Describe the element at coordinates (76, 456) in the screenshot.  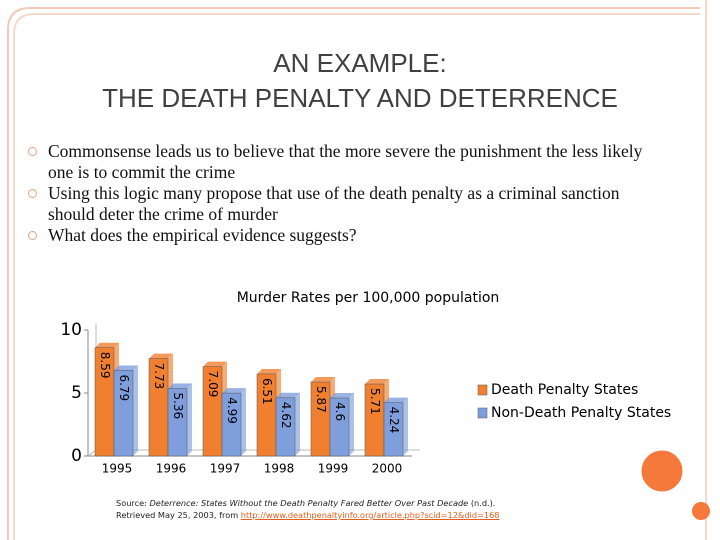
I see `y-tick-label: 0` at that location.